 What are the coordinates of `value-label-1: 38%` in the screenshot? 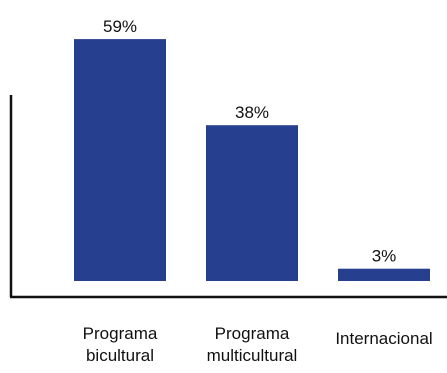 It's located at (252, 112).